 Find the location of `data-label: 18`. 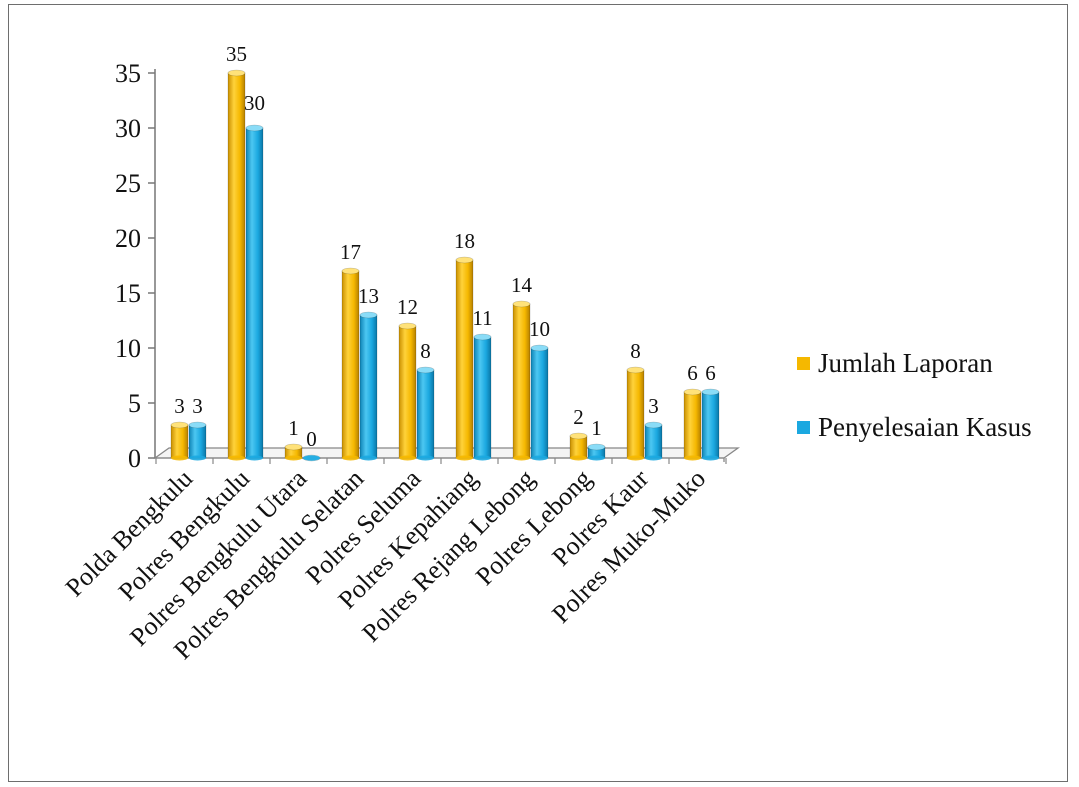

data-label: 18 is located at coordinates (464, 241).